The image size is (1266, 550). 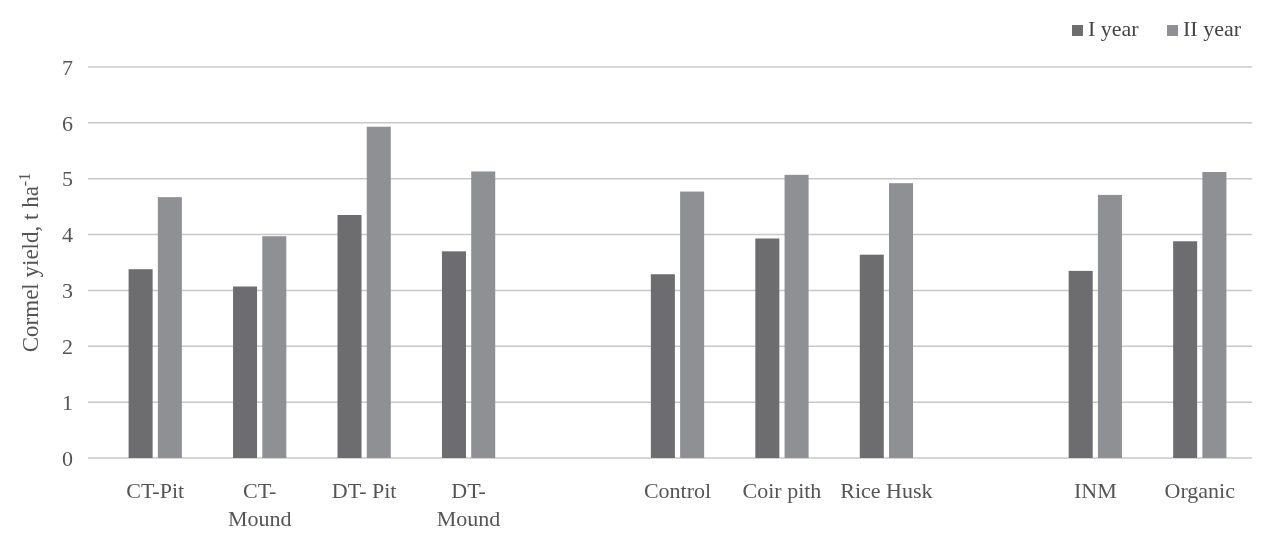 What do you see at coordinates (782, 490) in the screenshot?
I see `x-tick-label: Coir pith` at bounding box center [782, 490].